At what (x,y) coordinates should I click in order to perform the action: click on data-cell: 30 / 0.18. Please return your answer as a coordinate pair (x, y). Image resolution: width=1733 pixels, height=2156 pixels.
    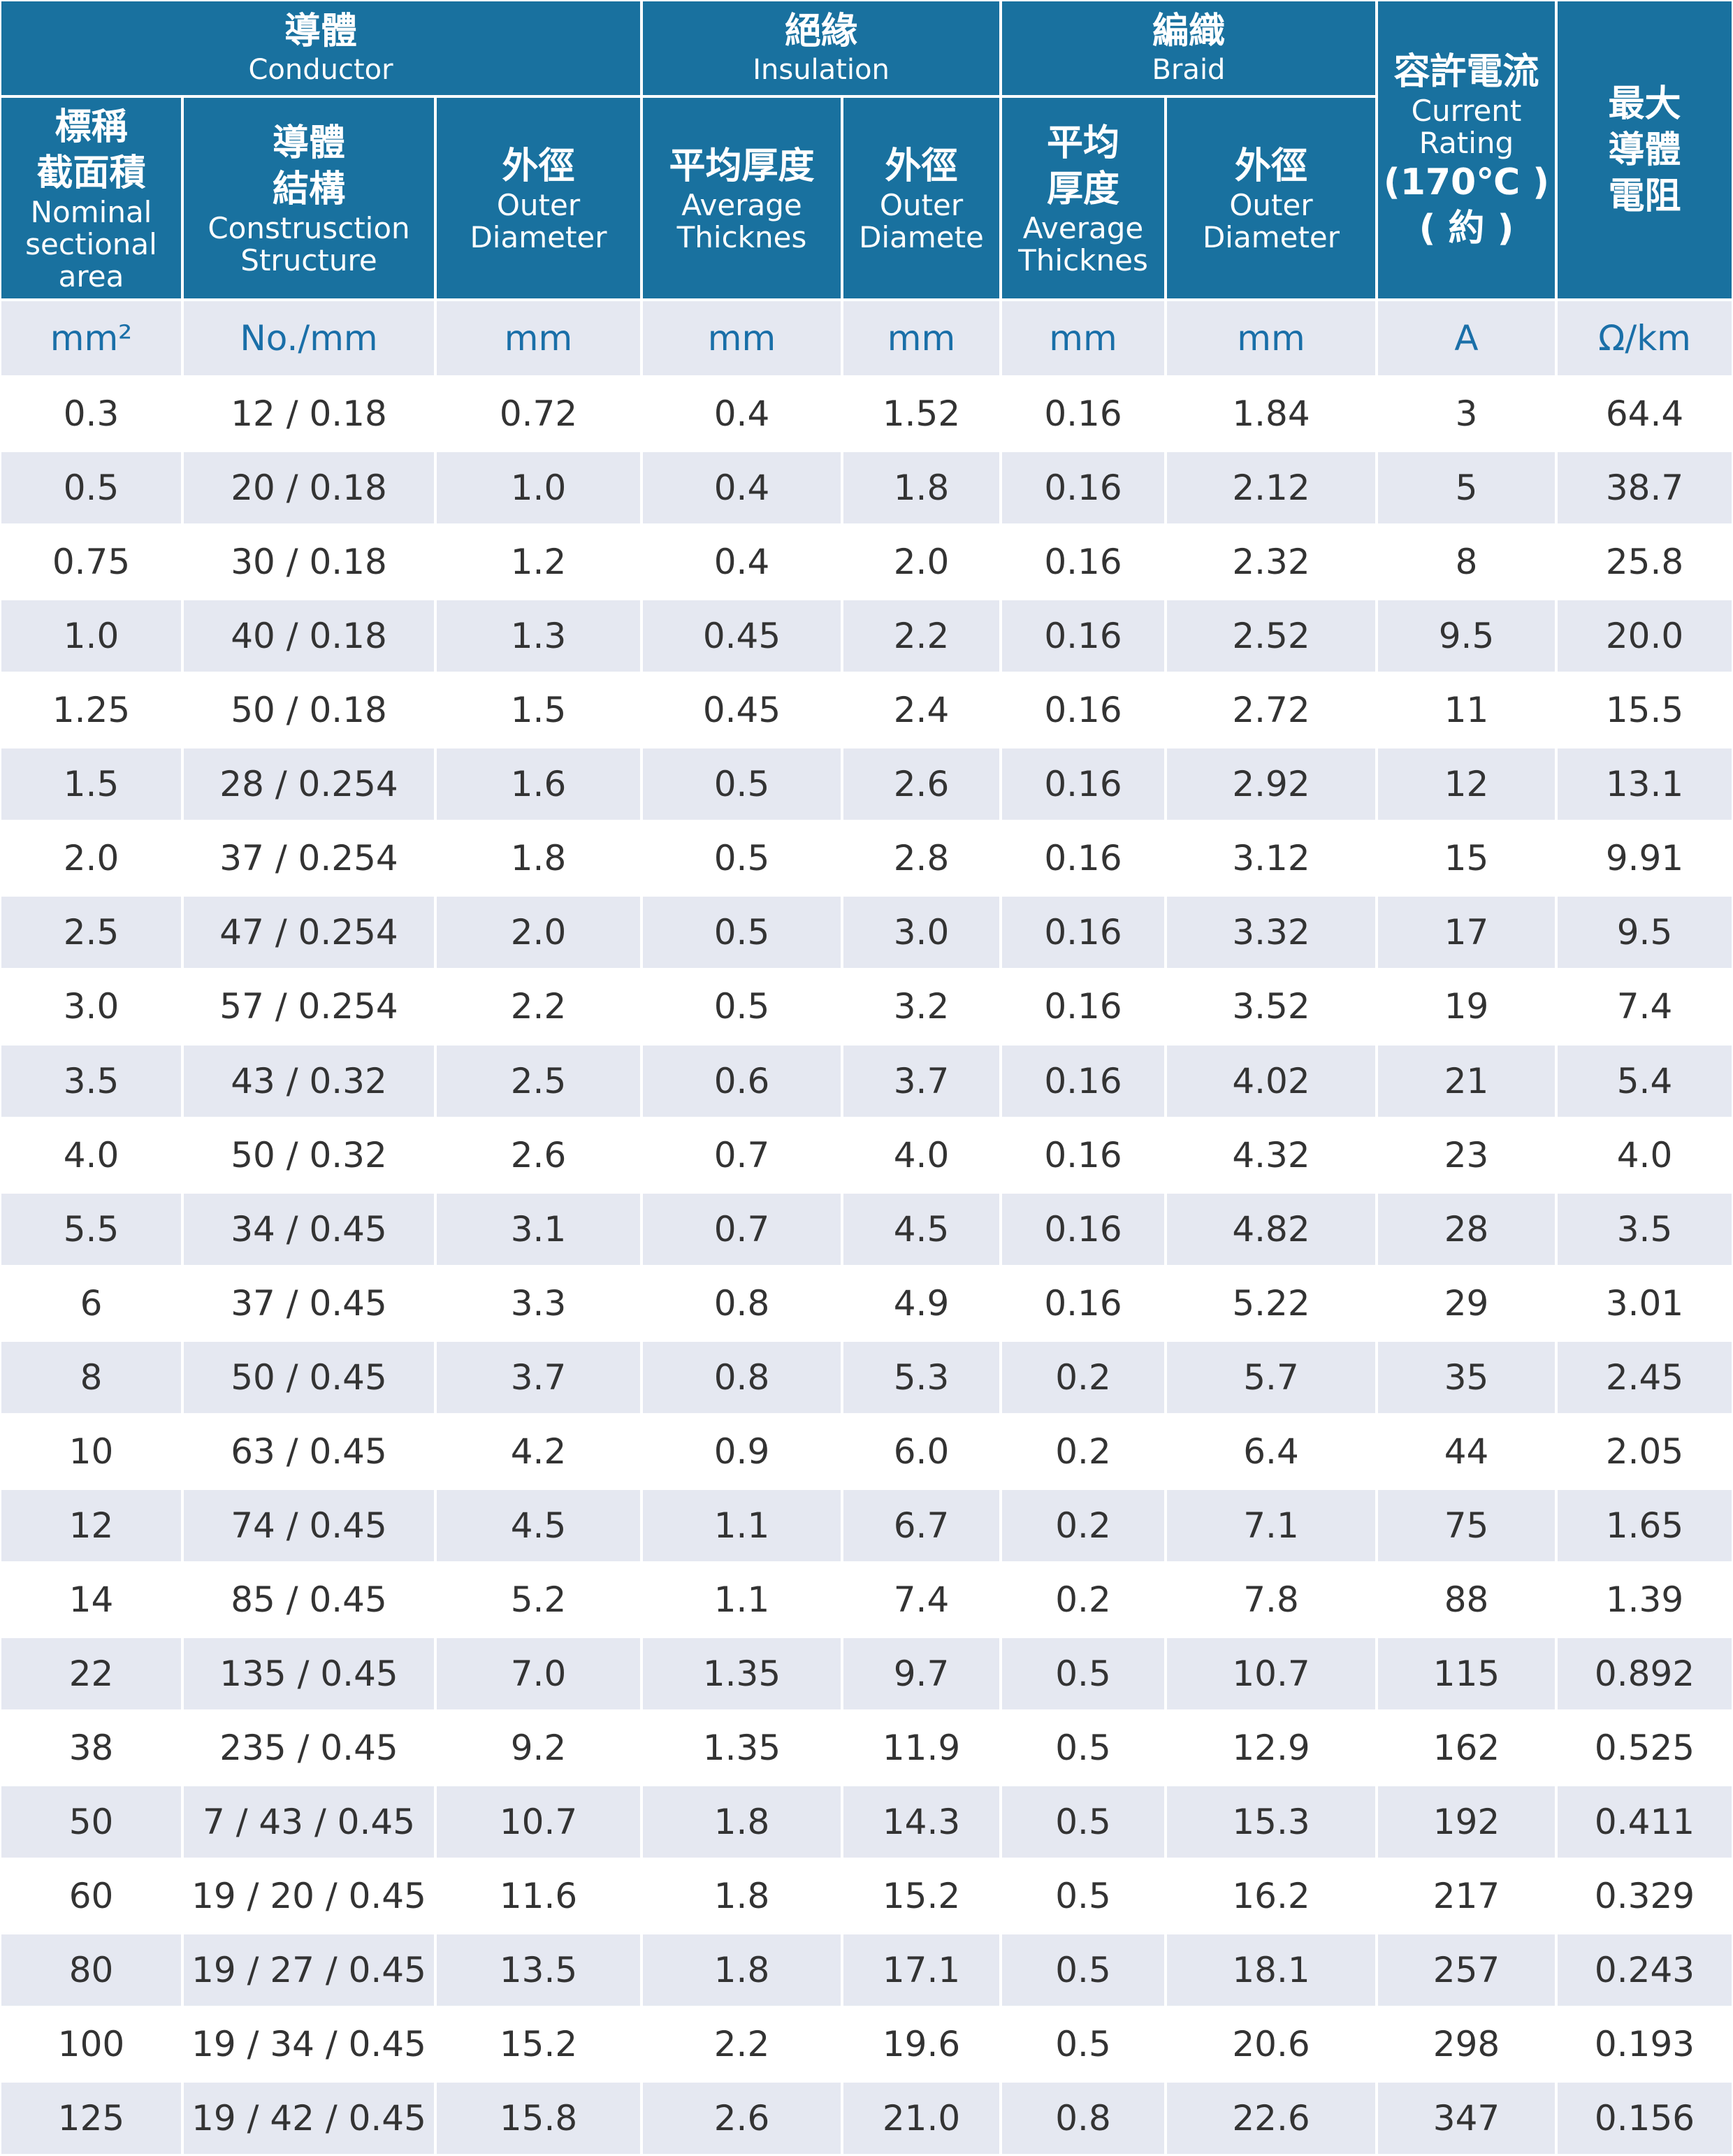
    Looking at the image, I should click on (309, 562).